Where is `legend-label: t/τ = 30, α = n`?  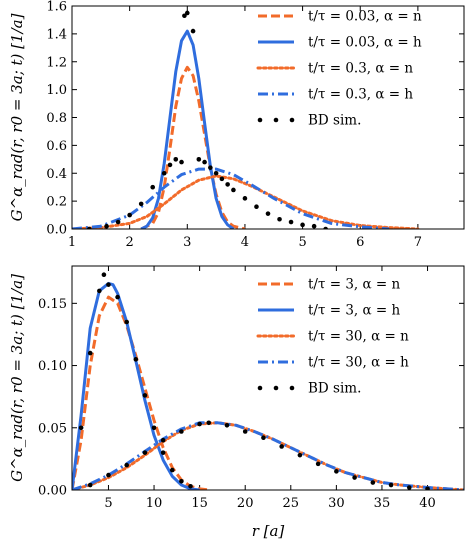
legend-label: t/τ = 30, α = n is located at coordinates (358, 337).